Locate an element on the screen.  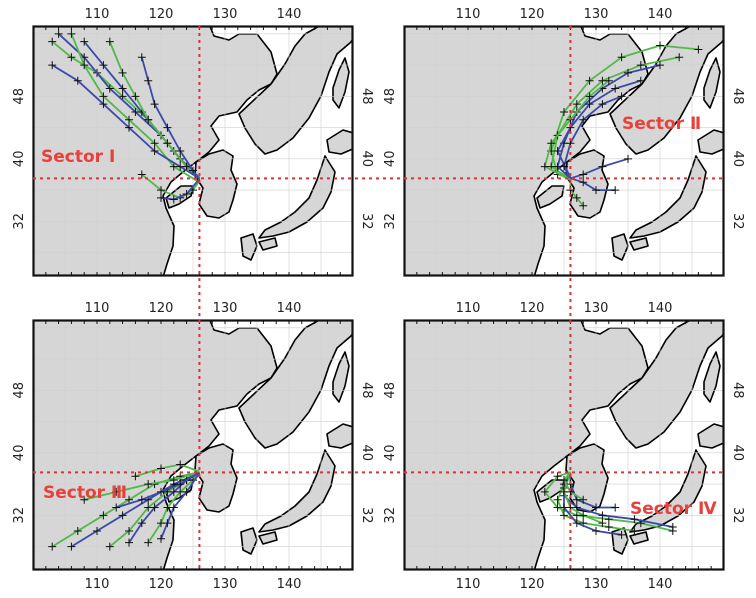
sector-label: Sector Ⅱ is located at coordinates (661, 124).